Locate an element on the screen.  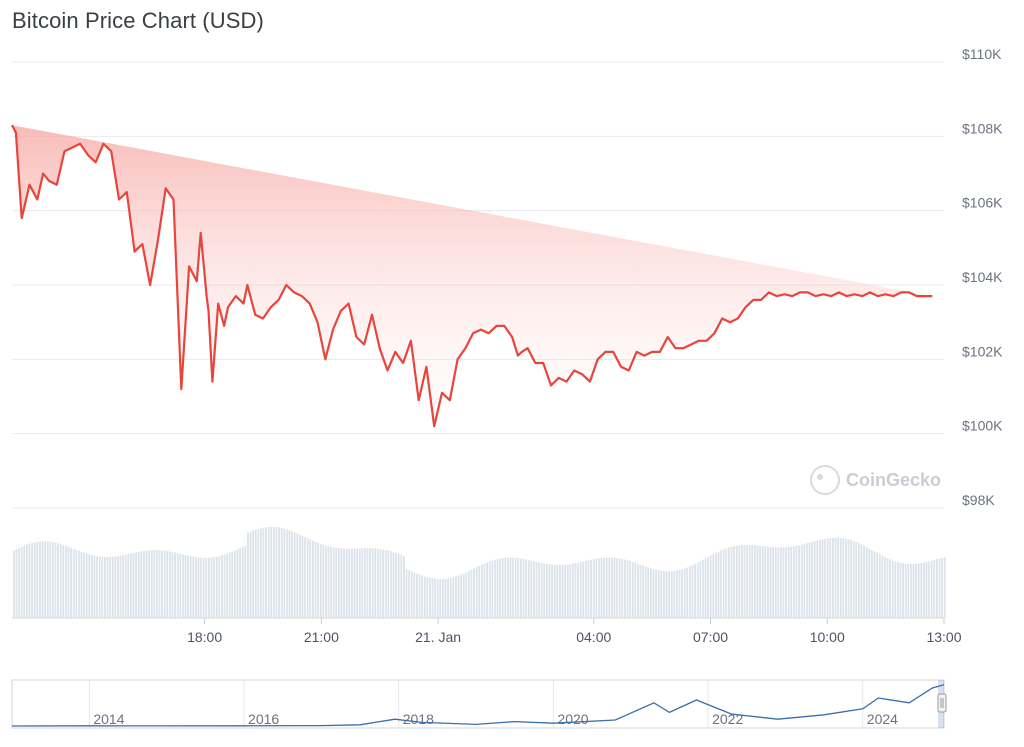
navigator-tick-label: 2022 is located at coordinates (727, 719).